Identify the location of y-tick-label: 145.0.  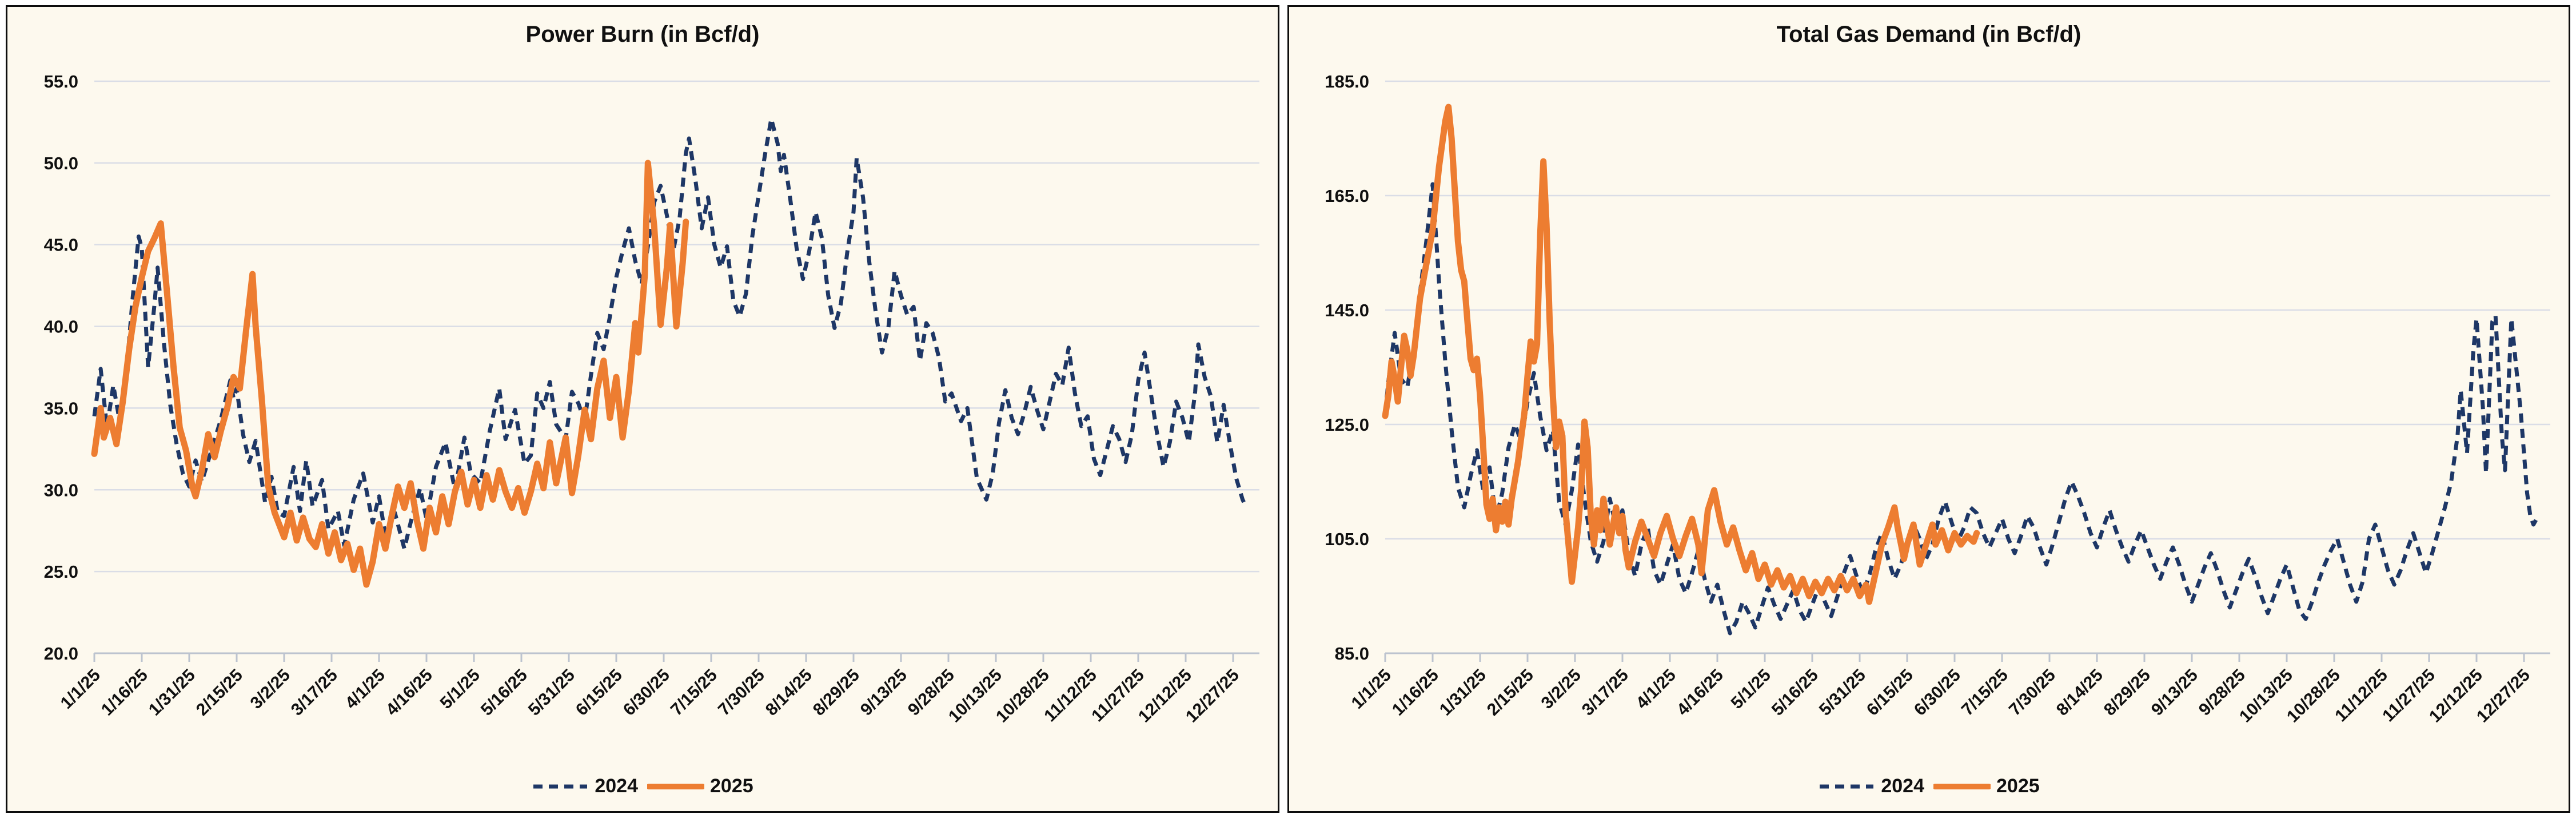
(1347, 310).